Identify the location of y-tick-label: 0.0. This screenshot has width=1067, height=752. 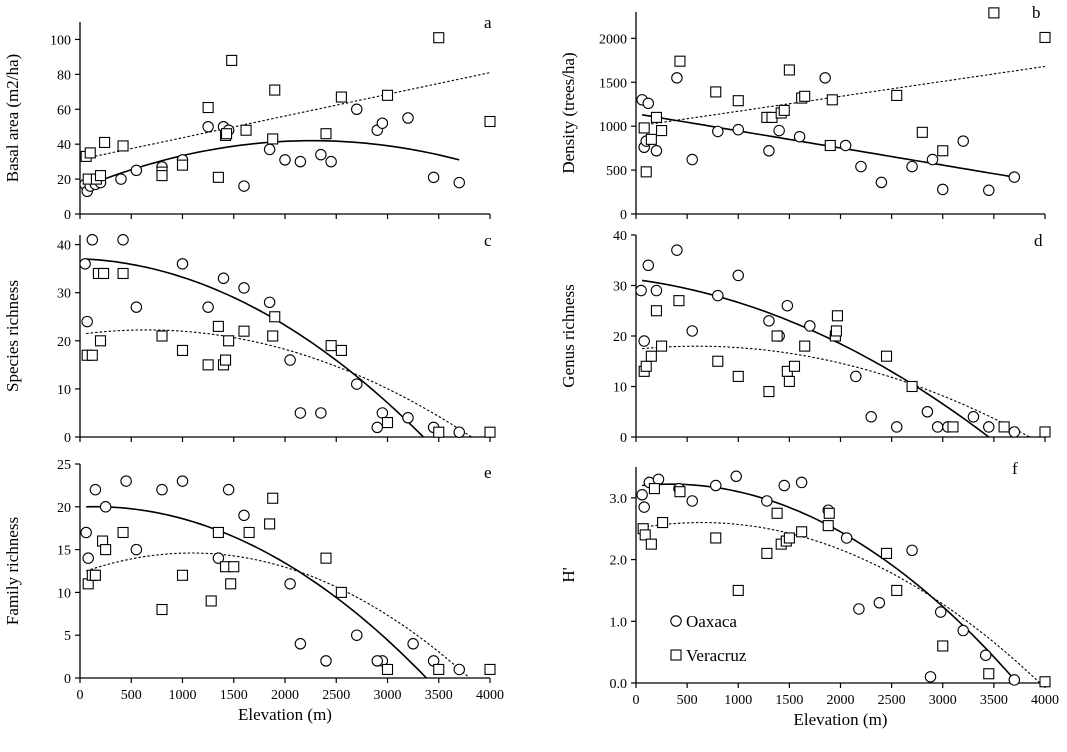
(619, 684).